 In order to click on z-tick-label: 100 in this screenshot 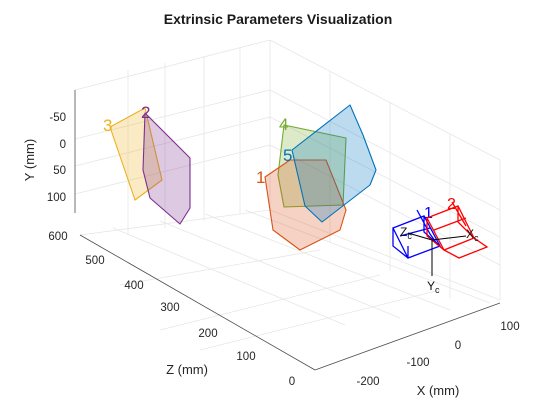, I will do `click(245, 357)`.